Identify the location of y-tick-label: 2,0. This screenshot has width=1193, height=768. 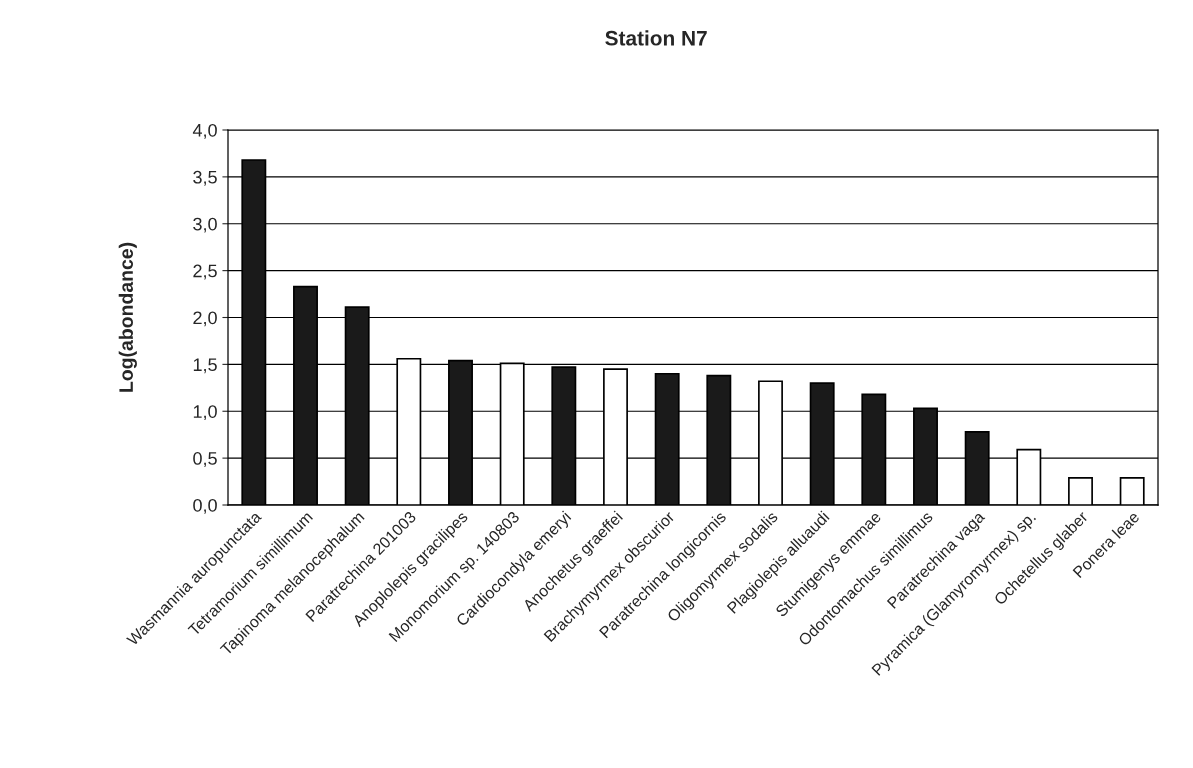
(205, 319).